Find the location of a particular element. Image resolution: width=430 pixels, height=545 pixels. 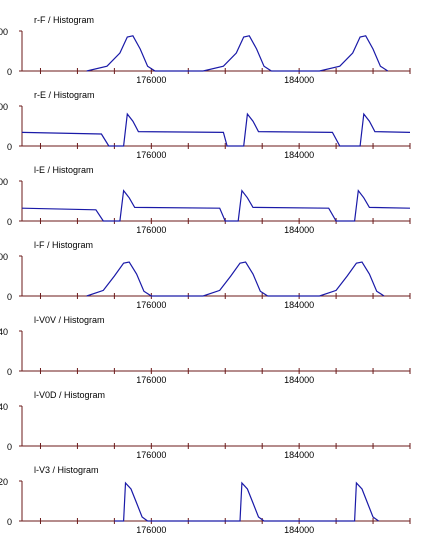

chart-title: l-V3 / Histogram is located at coordinates (66, 470).